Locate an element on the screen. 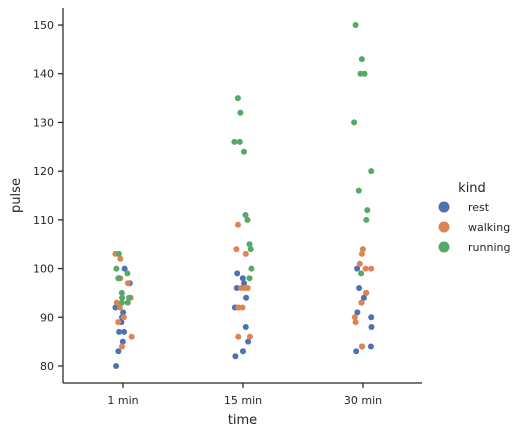 The height and width of the screenshot is (435, 526). legend-marker-running is located at coordinates (444, 247).